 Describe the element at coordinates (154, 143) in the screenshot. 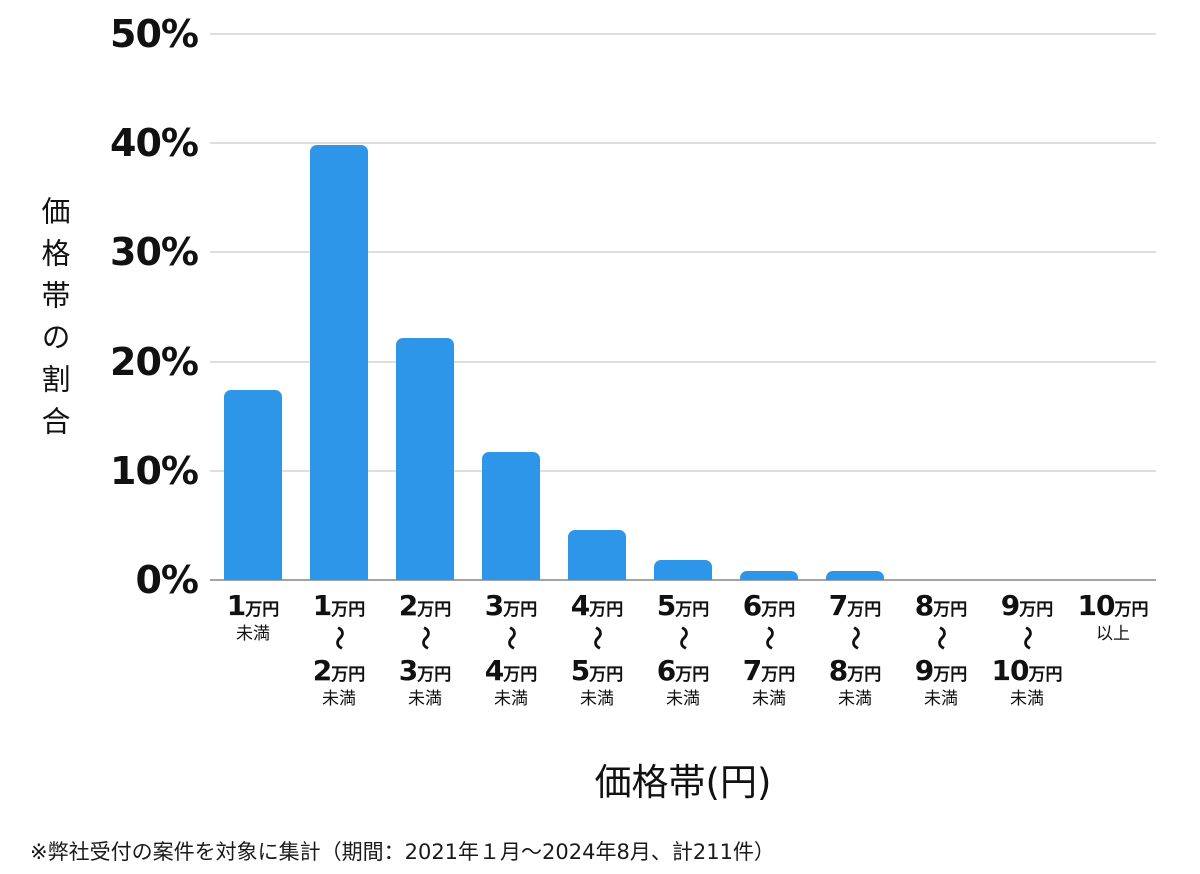

I see `y-tick-label: 40%` at that location.